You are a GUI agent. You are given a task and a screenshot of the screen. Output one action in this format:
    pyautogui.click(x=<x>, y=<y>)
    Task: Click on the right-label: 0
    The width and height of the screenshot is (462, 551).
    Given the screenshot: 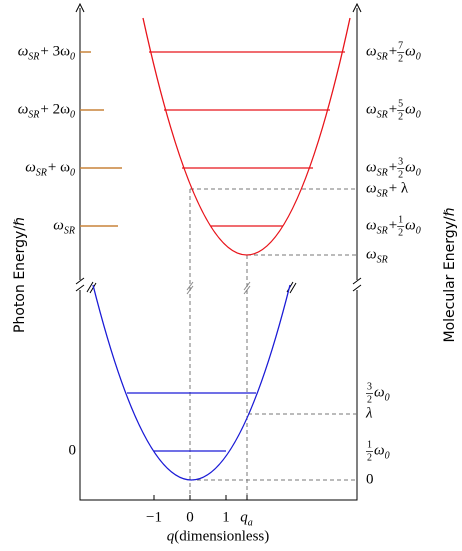 What is the action you would take?
    pyautogui.click(x=370, y=479)
    